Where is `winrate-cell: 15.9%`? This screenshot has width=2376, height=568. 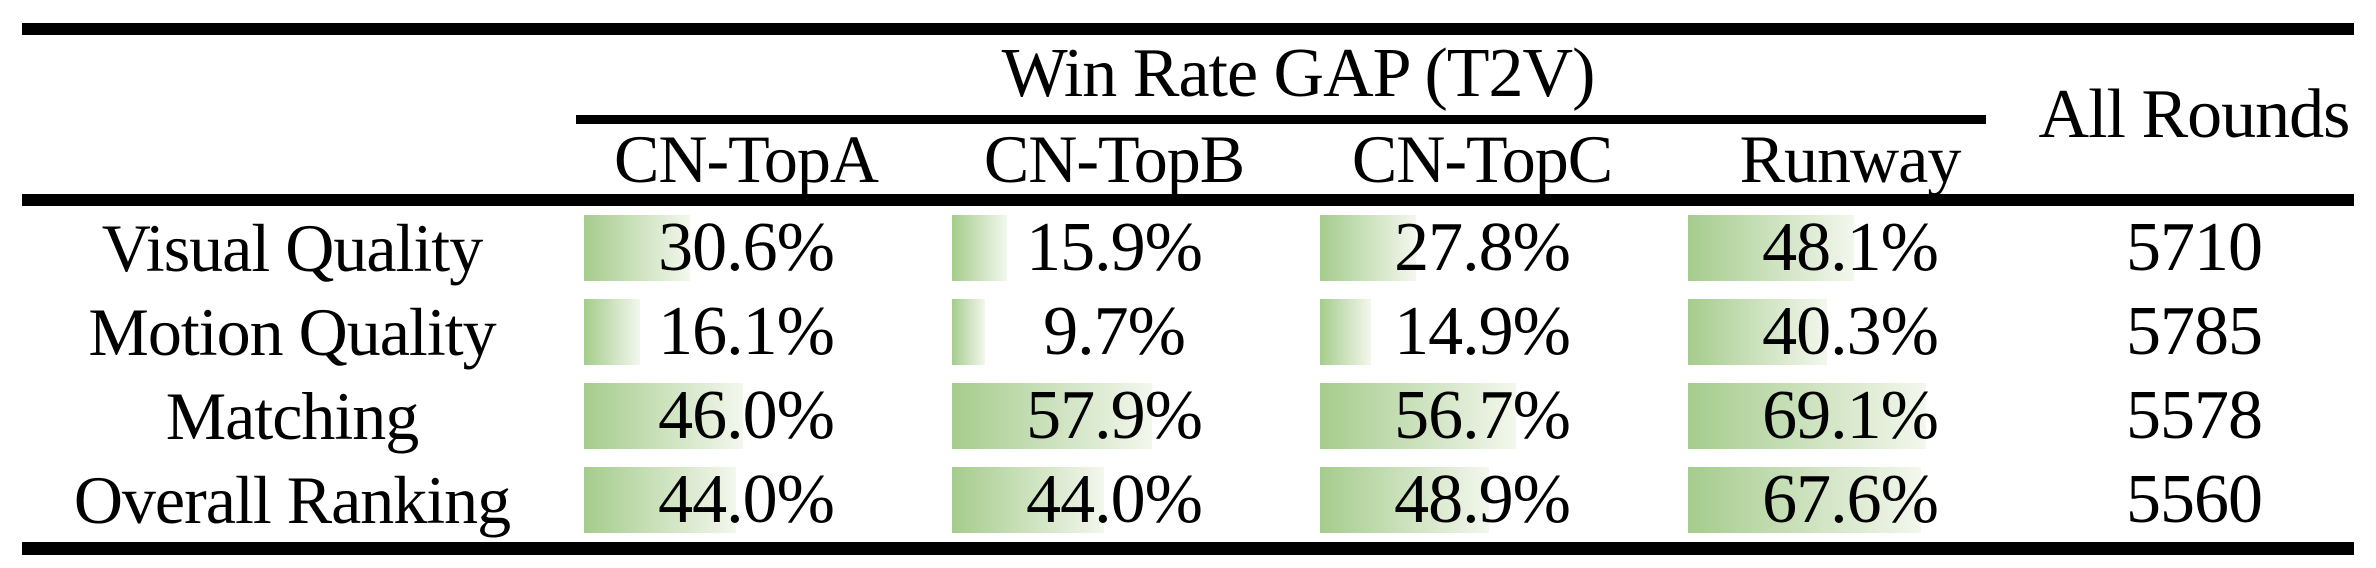 winrate-cell: 15.9% is located at coordinates (1114, 248).